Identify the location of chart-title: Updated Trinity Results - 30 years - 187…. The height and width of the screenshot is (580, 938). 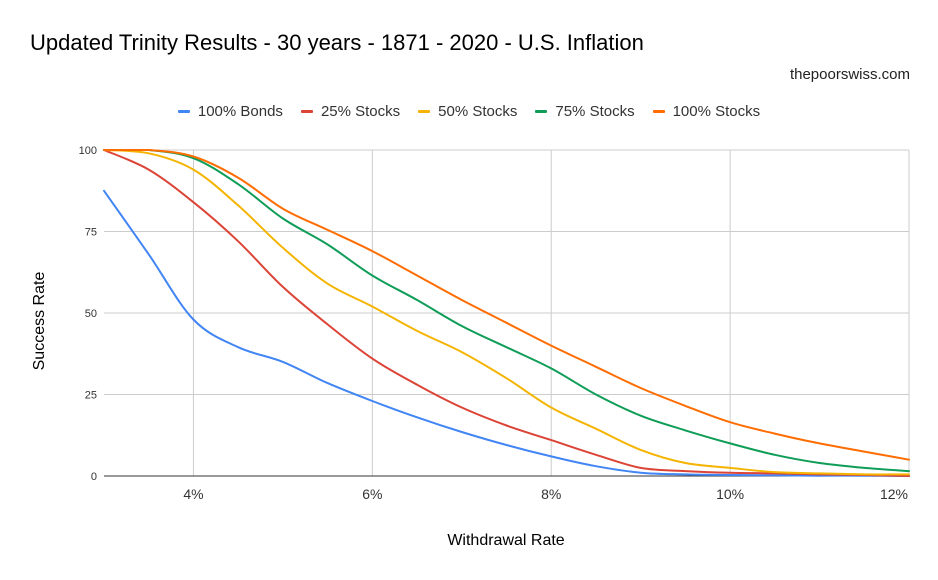
(337, 42).